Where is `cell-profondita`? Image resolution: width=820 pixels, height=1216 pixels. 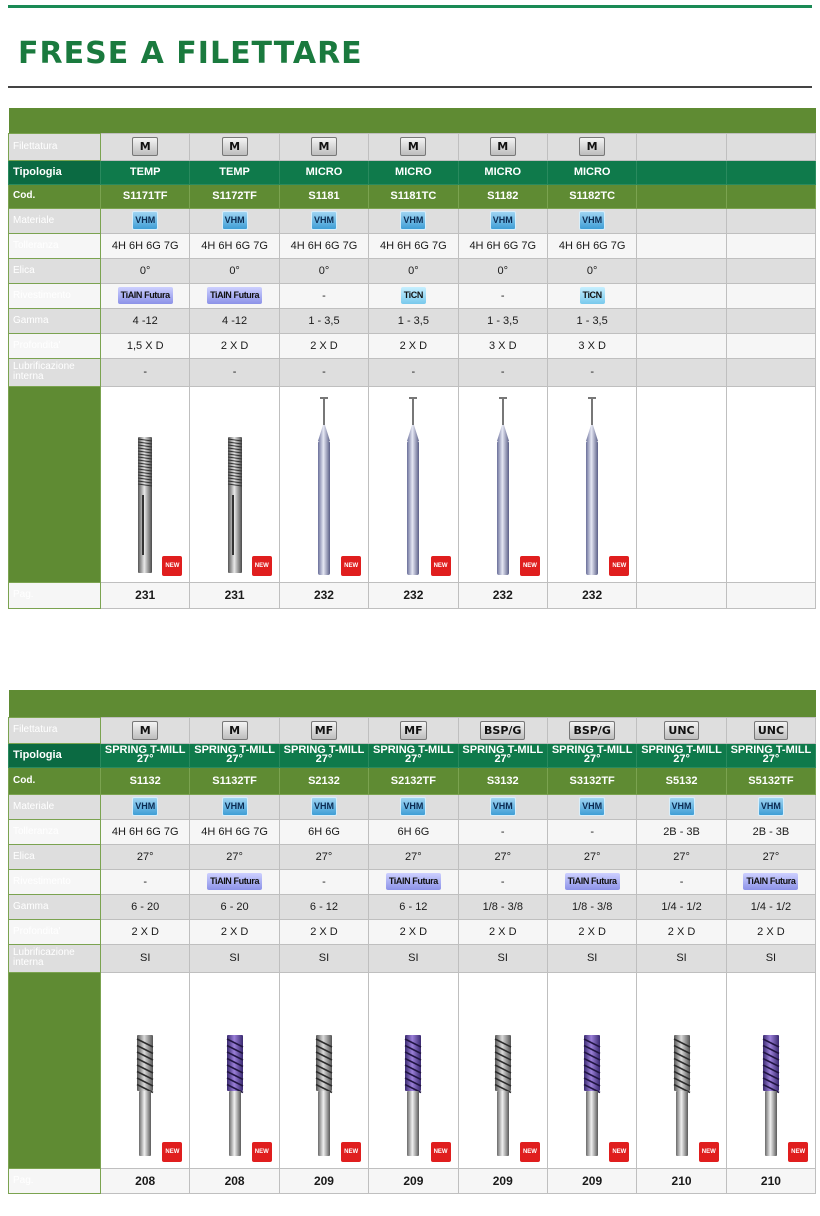 cell-profondita is located at coordinates (681, 345).